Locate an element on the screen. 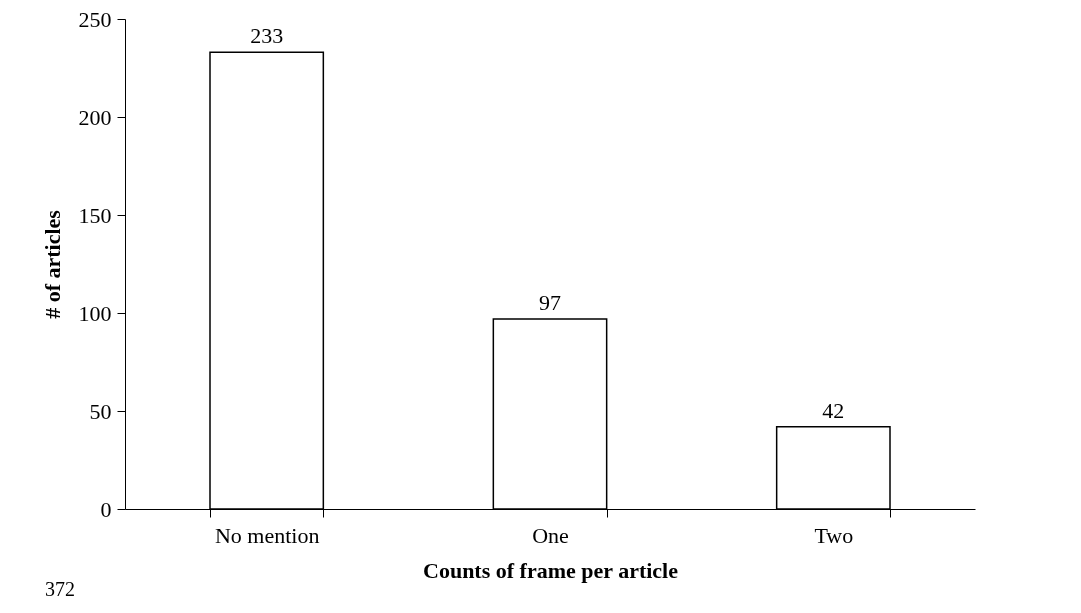  y-tick-label: 250 is located at coordinates (95, 19).